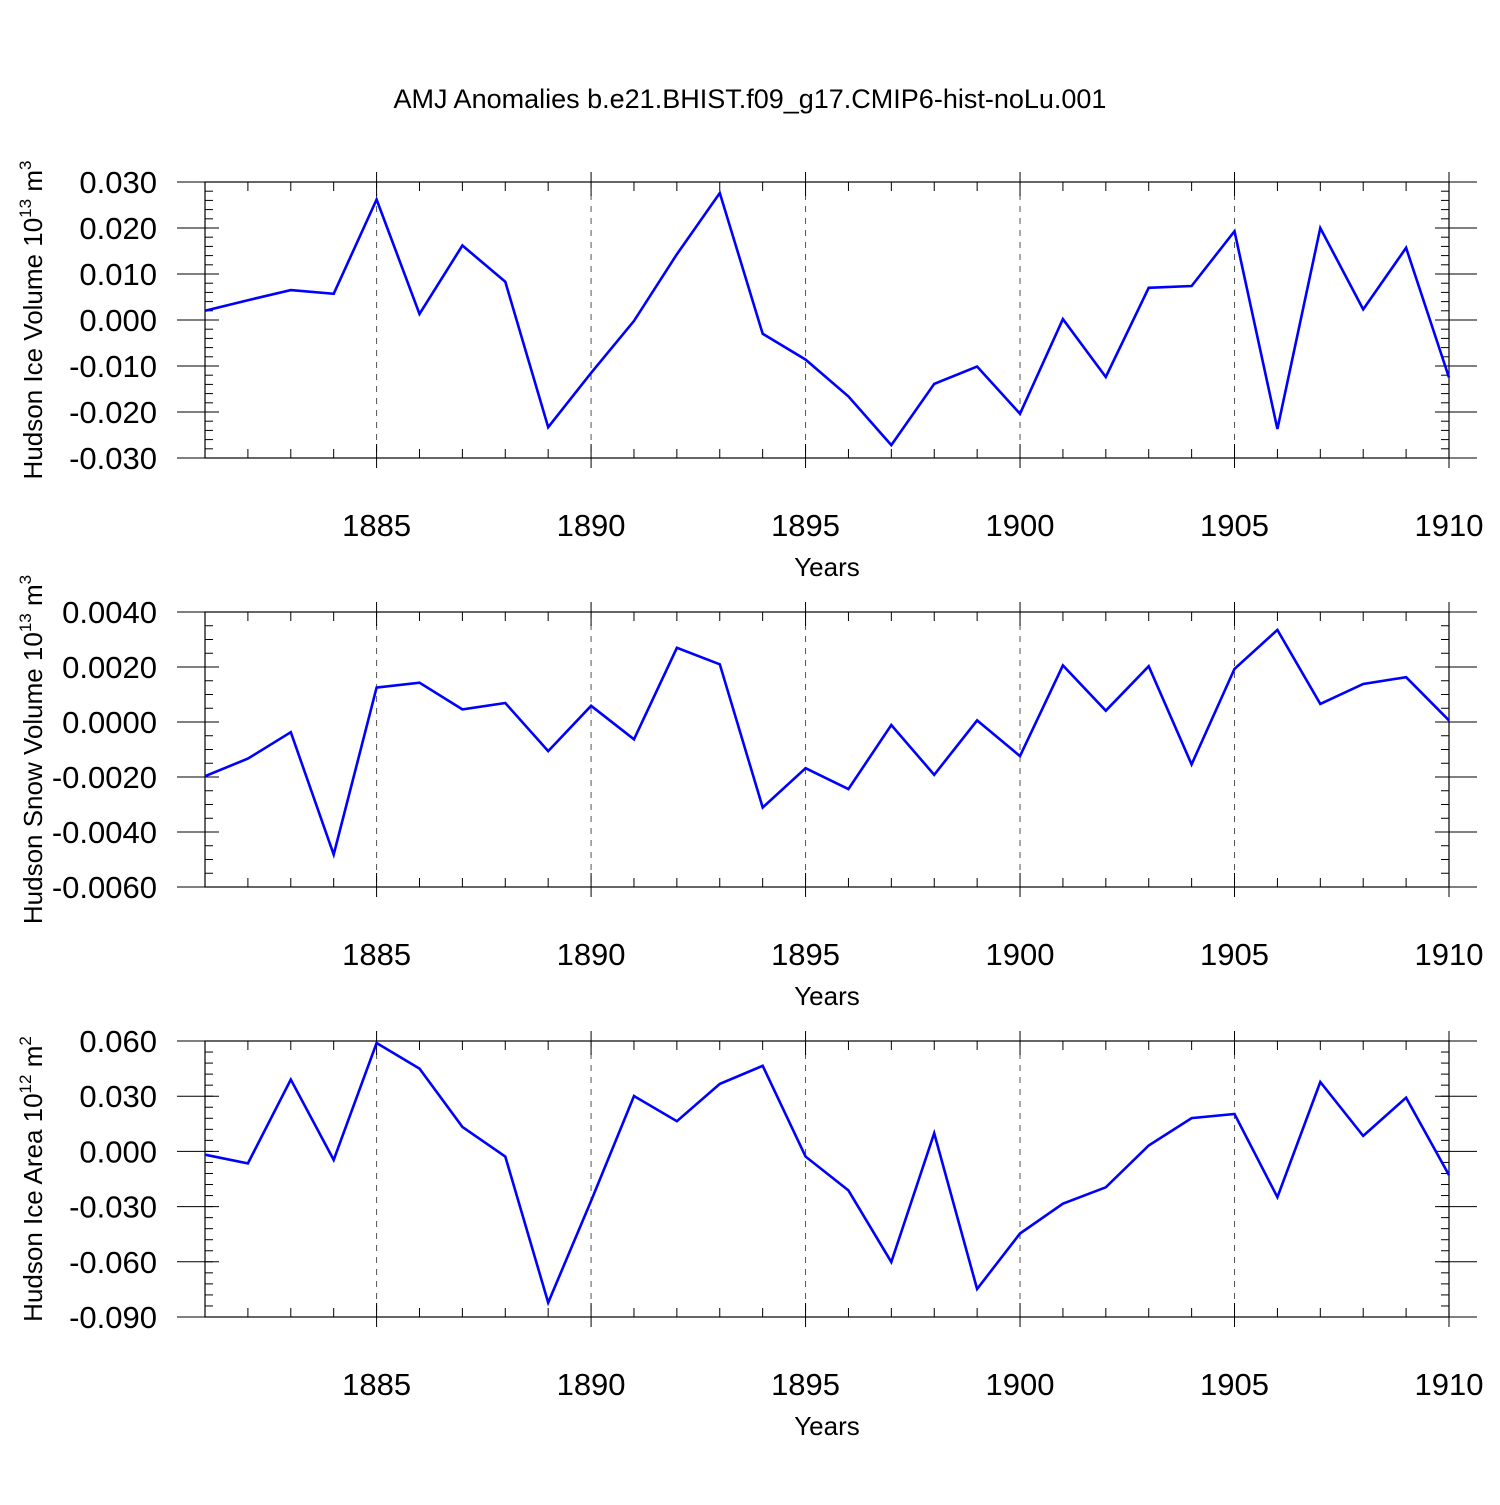 The height and width of the screenshot is (1505, 1500). What do you see at coordinates (109, 667) in the screenshot?
I see `y-tick-label: 0.0020` at bounding box center [109, 667].